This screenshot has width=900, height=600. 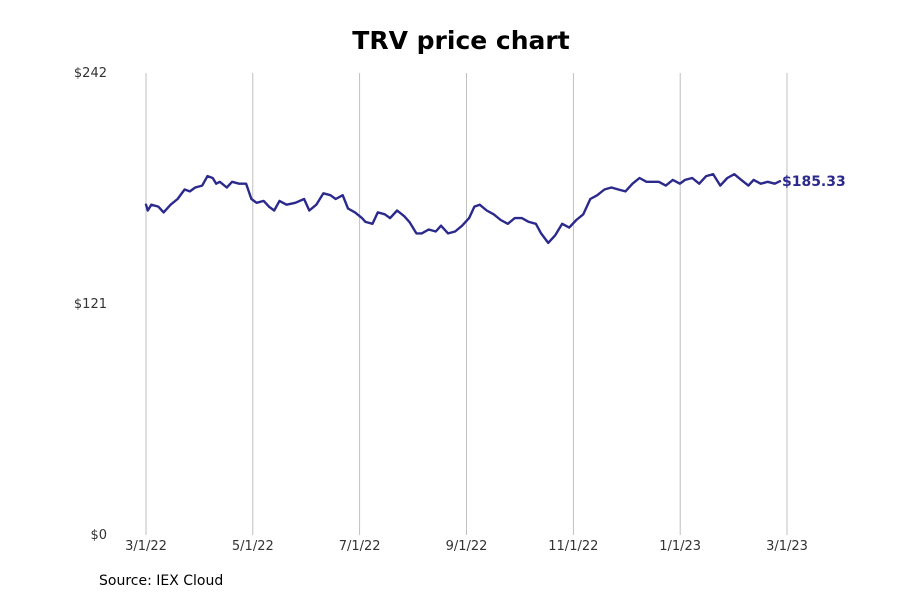 I want to click on x-tick-label: 3/1/23, so click(x=787, y=546).